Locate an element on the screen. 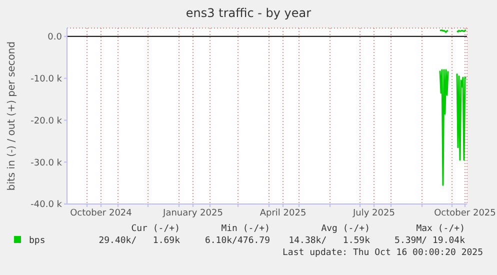  y-tick-label: -30.0 k is located at coordinates (46, 163).